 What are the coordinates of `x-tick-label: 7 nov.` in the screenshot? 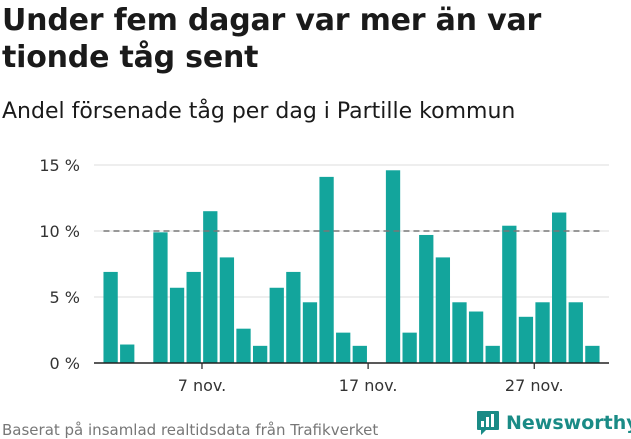 It's located at (202, 385).